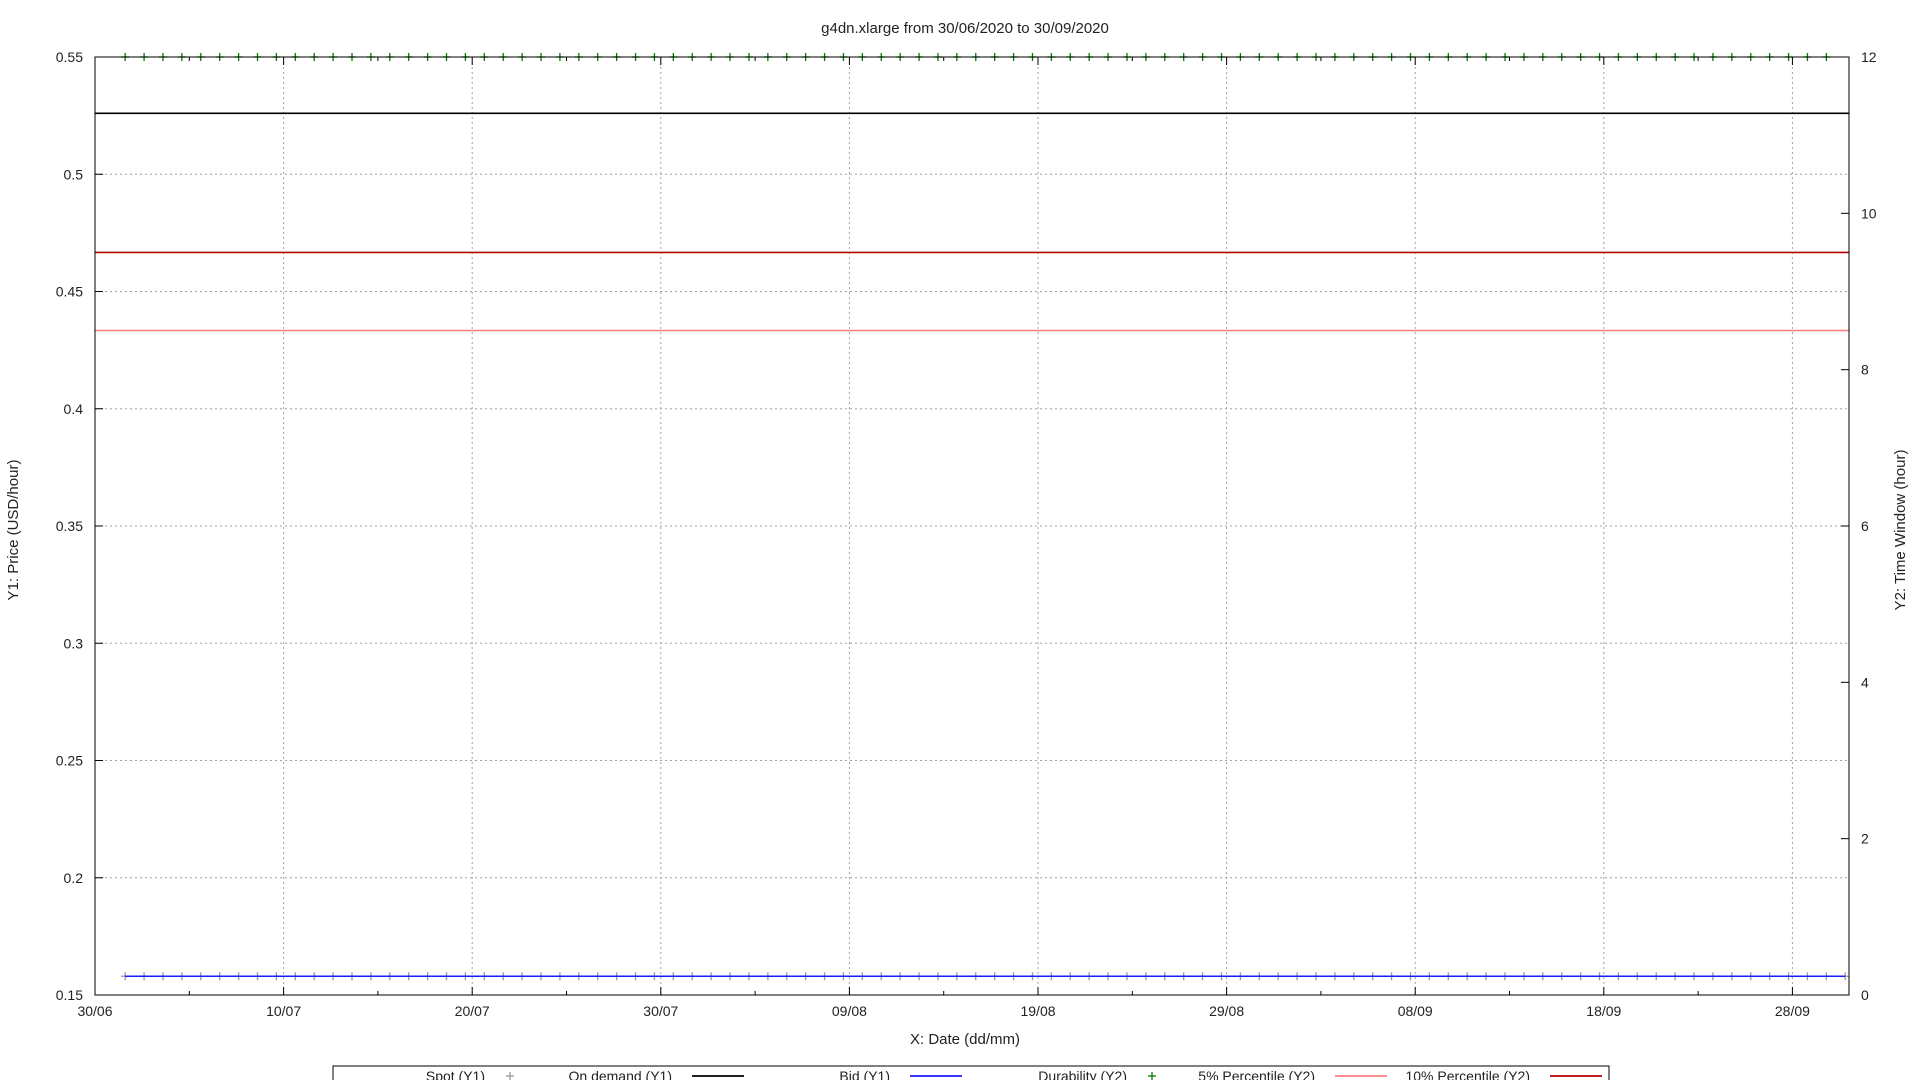 This screenshot has height=1085, width=1920. I want to click on x-tick-label: 09/08, so click(849, 1011).